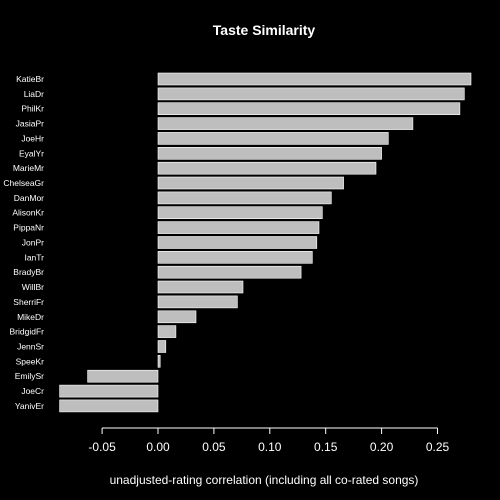 This screenshot has height=500, width=500. What do you see at coordinates (32, 109) in the screenshot?
I see `category-label-PhilKr: PhilKr` at bounding box center [32, 109].